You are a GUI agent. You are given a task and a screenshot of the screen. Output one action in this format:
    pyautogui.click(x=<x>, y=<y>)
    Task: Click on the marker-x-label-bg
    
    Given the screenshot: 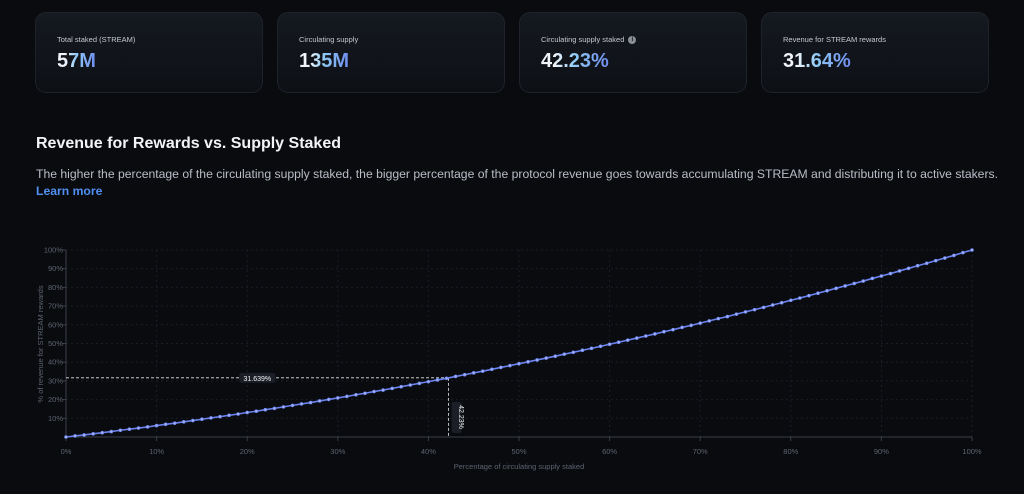 What is the action you would take?
    pyautogui.click(x=456, y=417)
    